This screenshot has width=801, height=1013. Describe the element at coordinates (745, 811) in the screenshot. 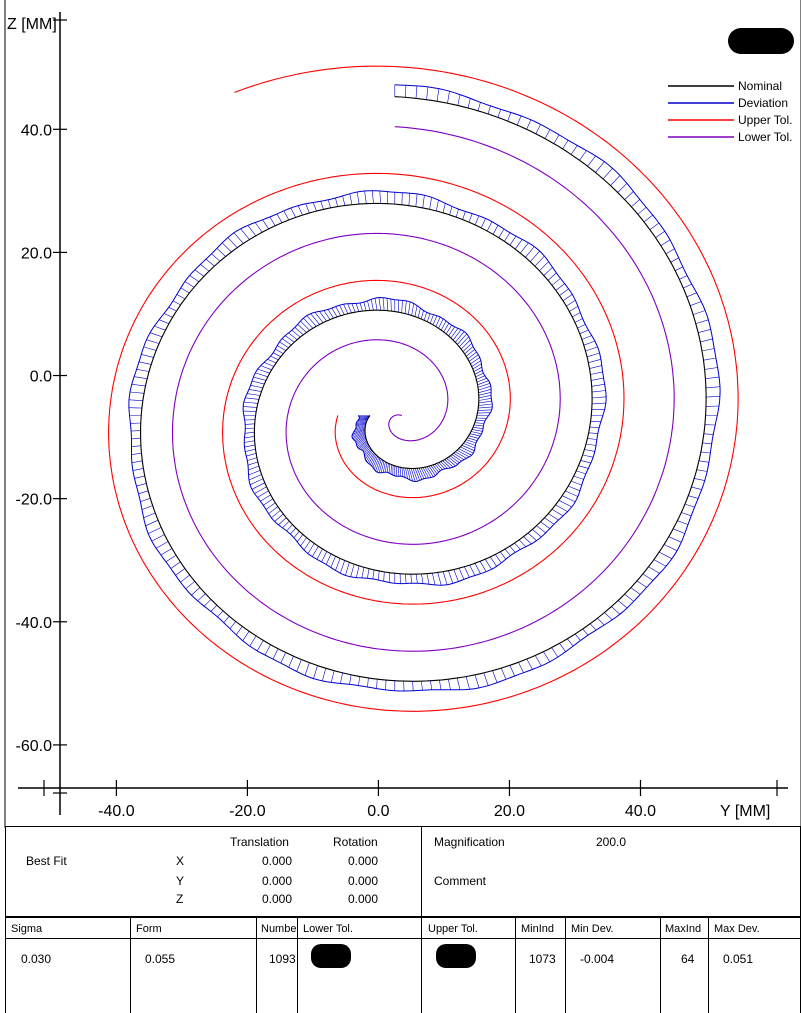

I see `y-axis-label: Y [MM]` at that location.